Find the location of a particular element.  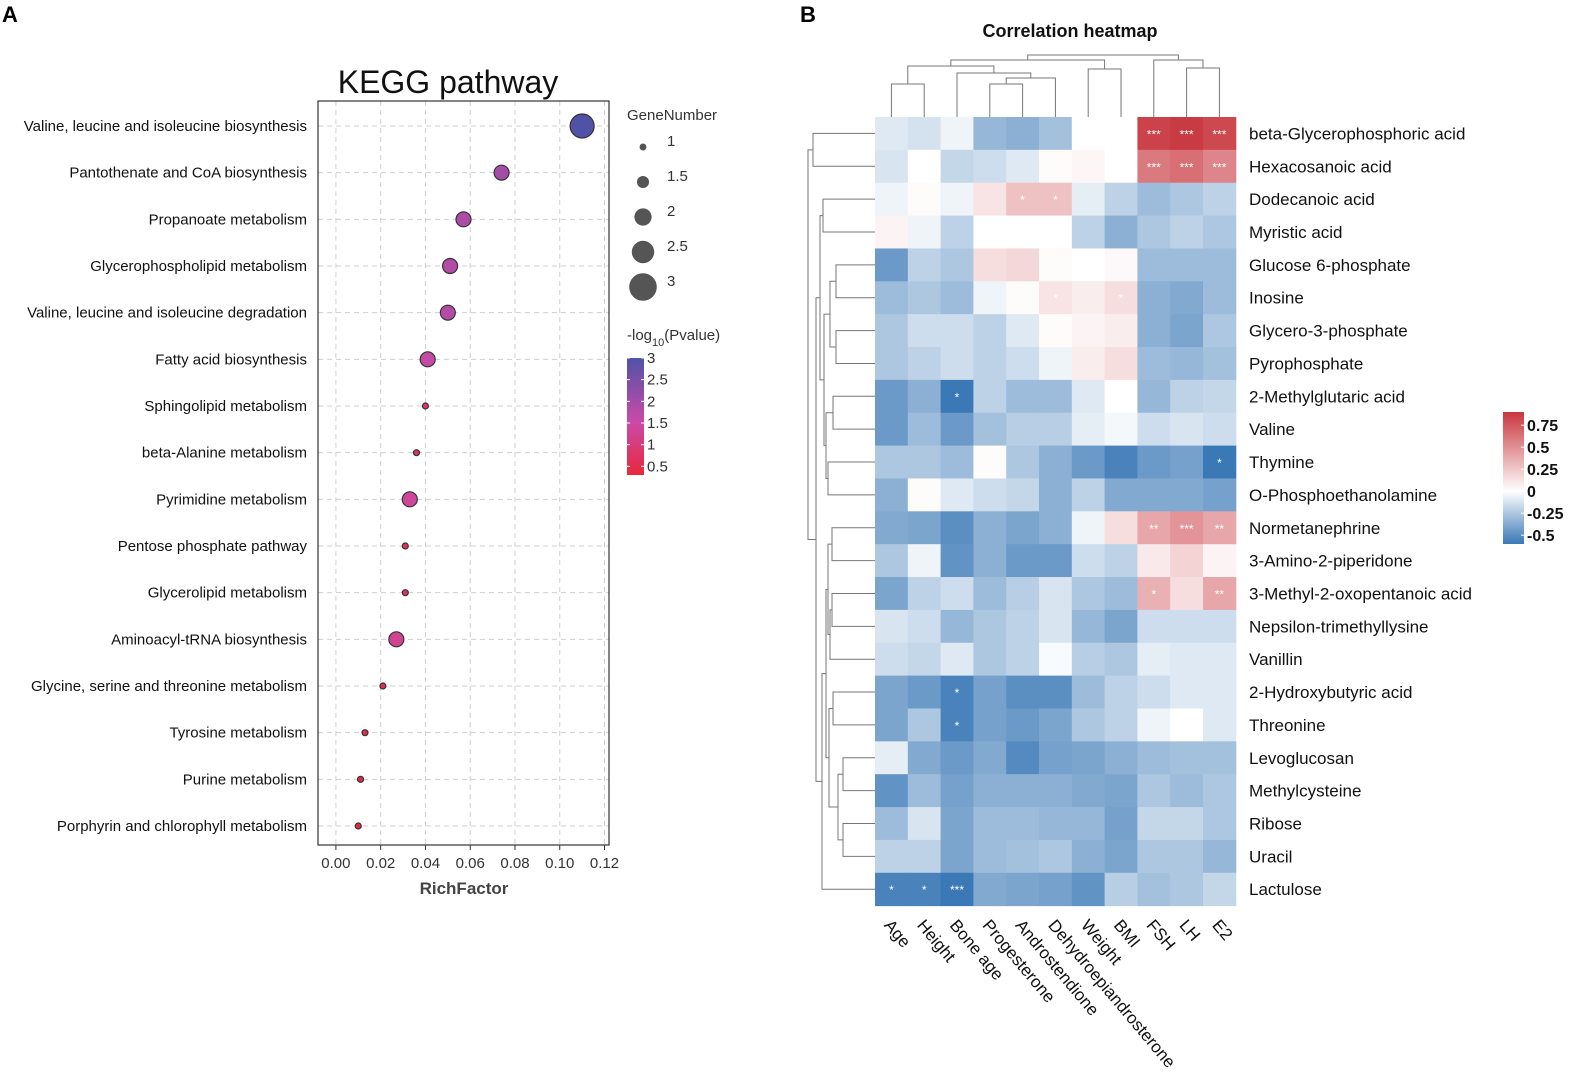

heatmap-row-label: Levoglucosan is located at coordinates (1301, 758).